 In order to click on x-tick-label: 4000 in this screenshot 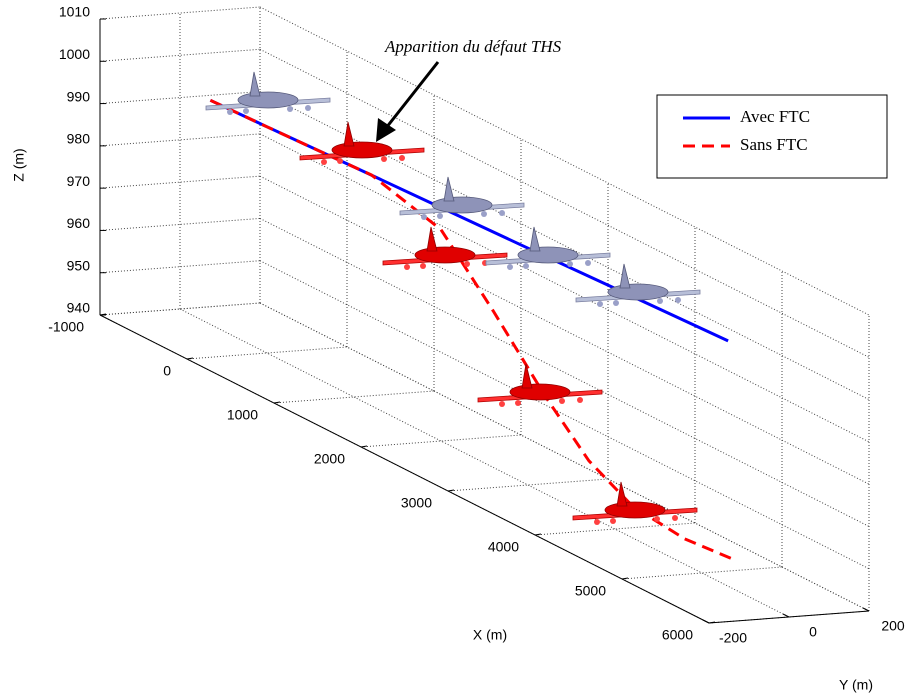, I will do `click(503, 547)`.